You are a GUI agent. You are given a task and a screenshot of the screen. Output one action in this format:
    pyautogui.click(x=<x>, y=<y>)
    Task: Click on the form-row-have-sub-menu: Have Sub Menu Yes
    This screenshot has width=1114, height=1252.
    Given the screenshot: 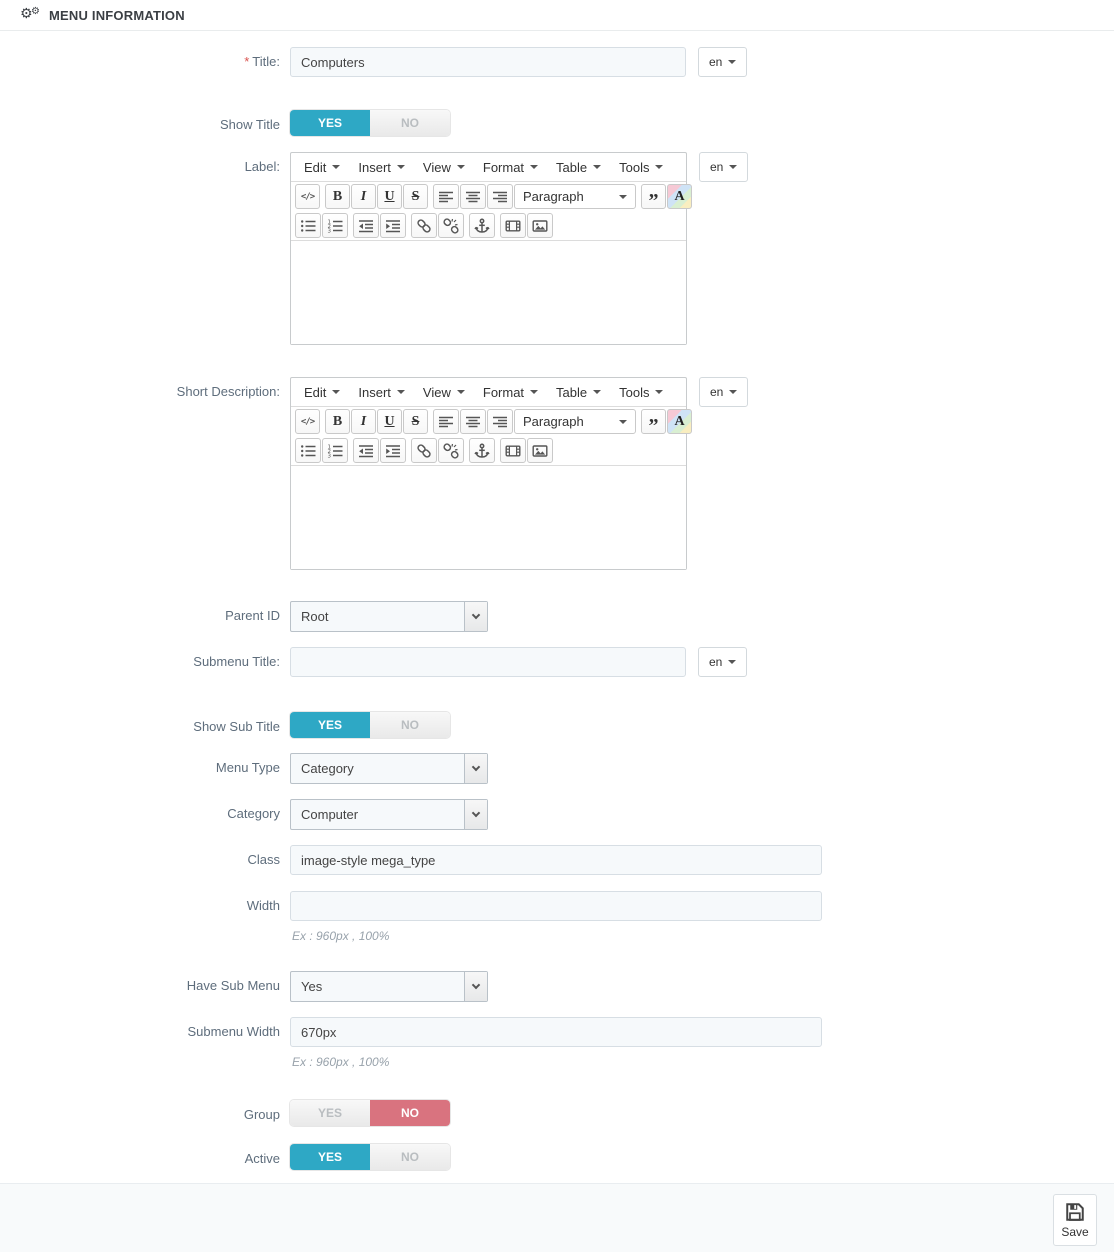 What is the action you would take?
    pyautogui.click(x=557, y=986)
    